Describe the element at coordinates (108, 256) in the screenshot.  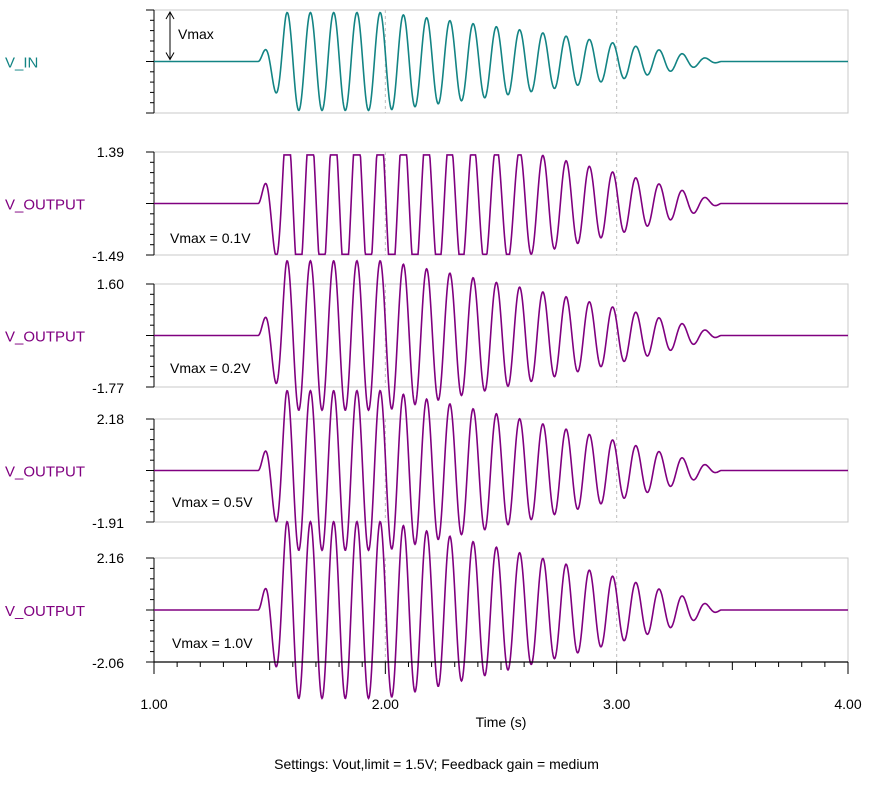
I see `y-min-label: -1.49` at that location.